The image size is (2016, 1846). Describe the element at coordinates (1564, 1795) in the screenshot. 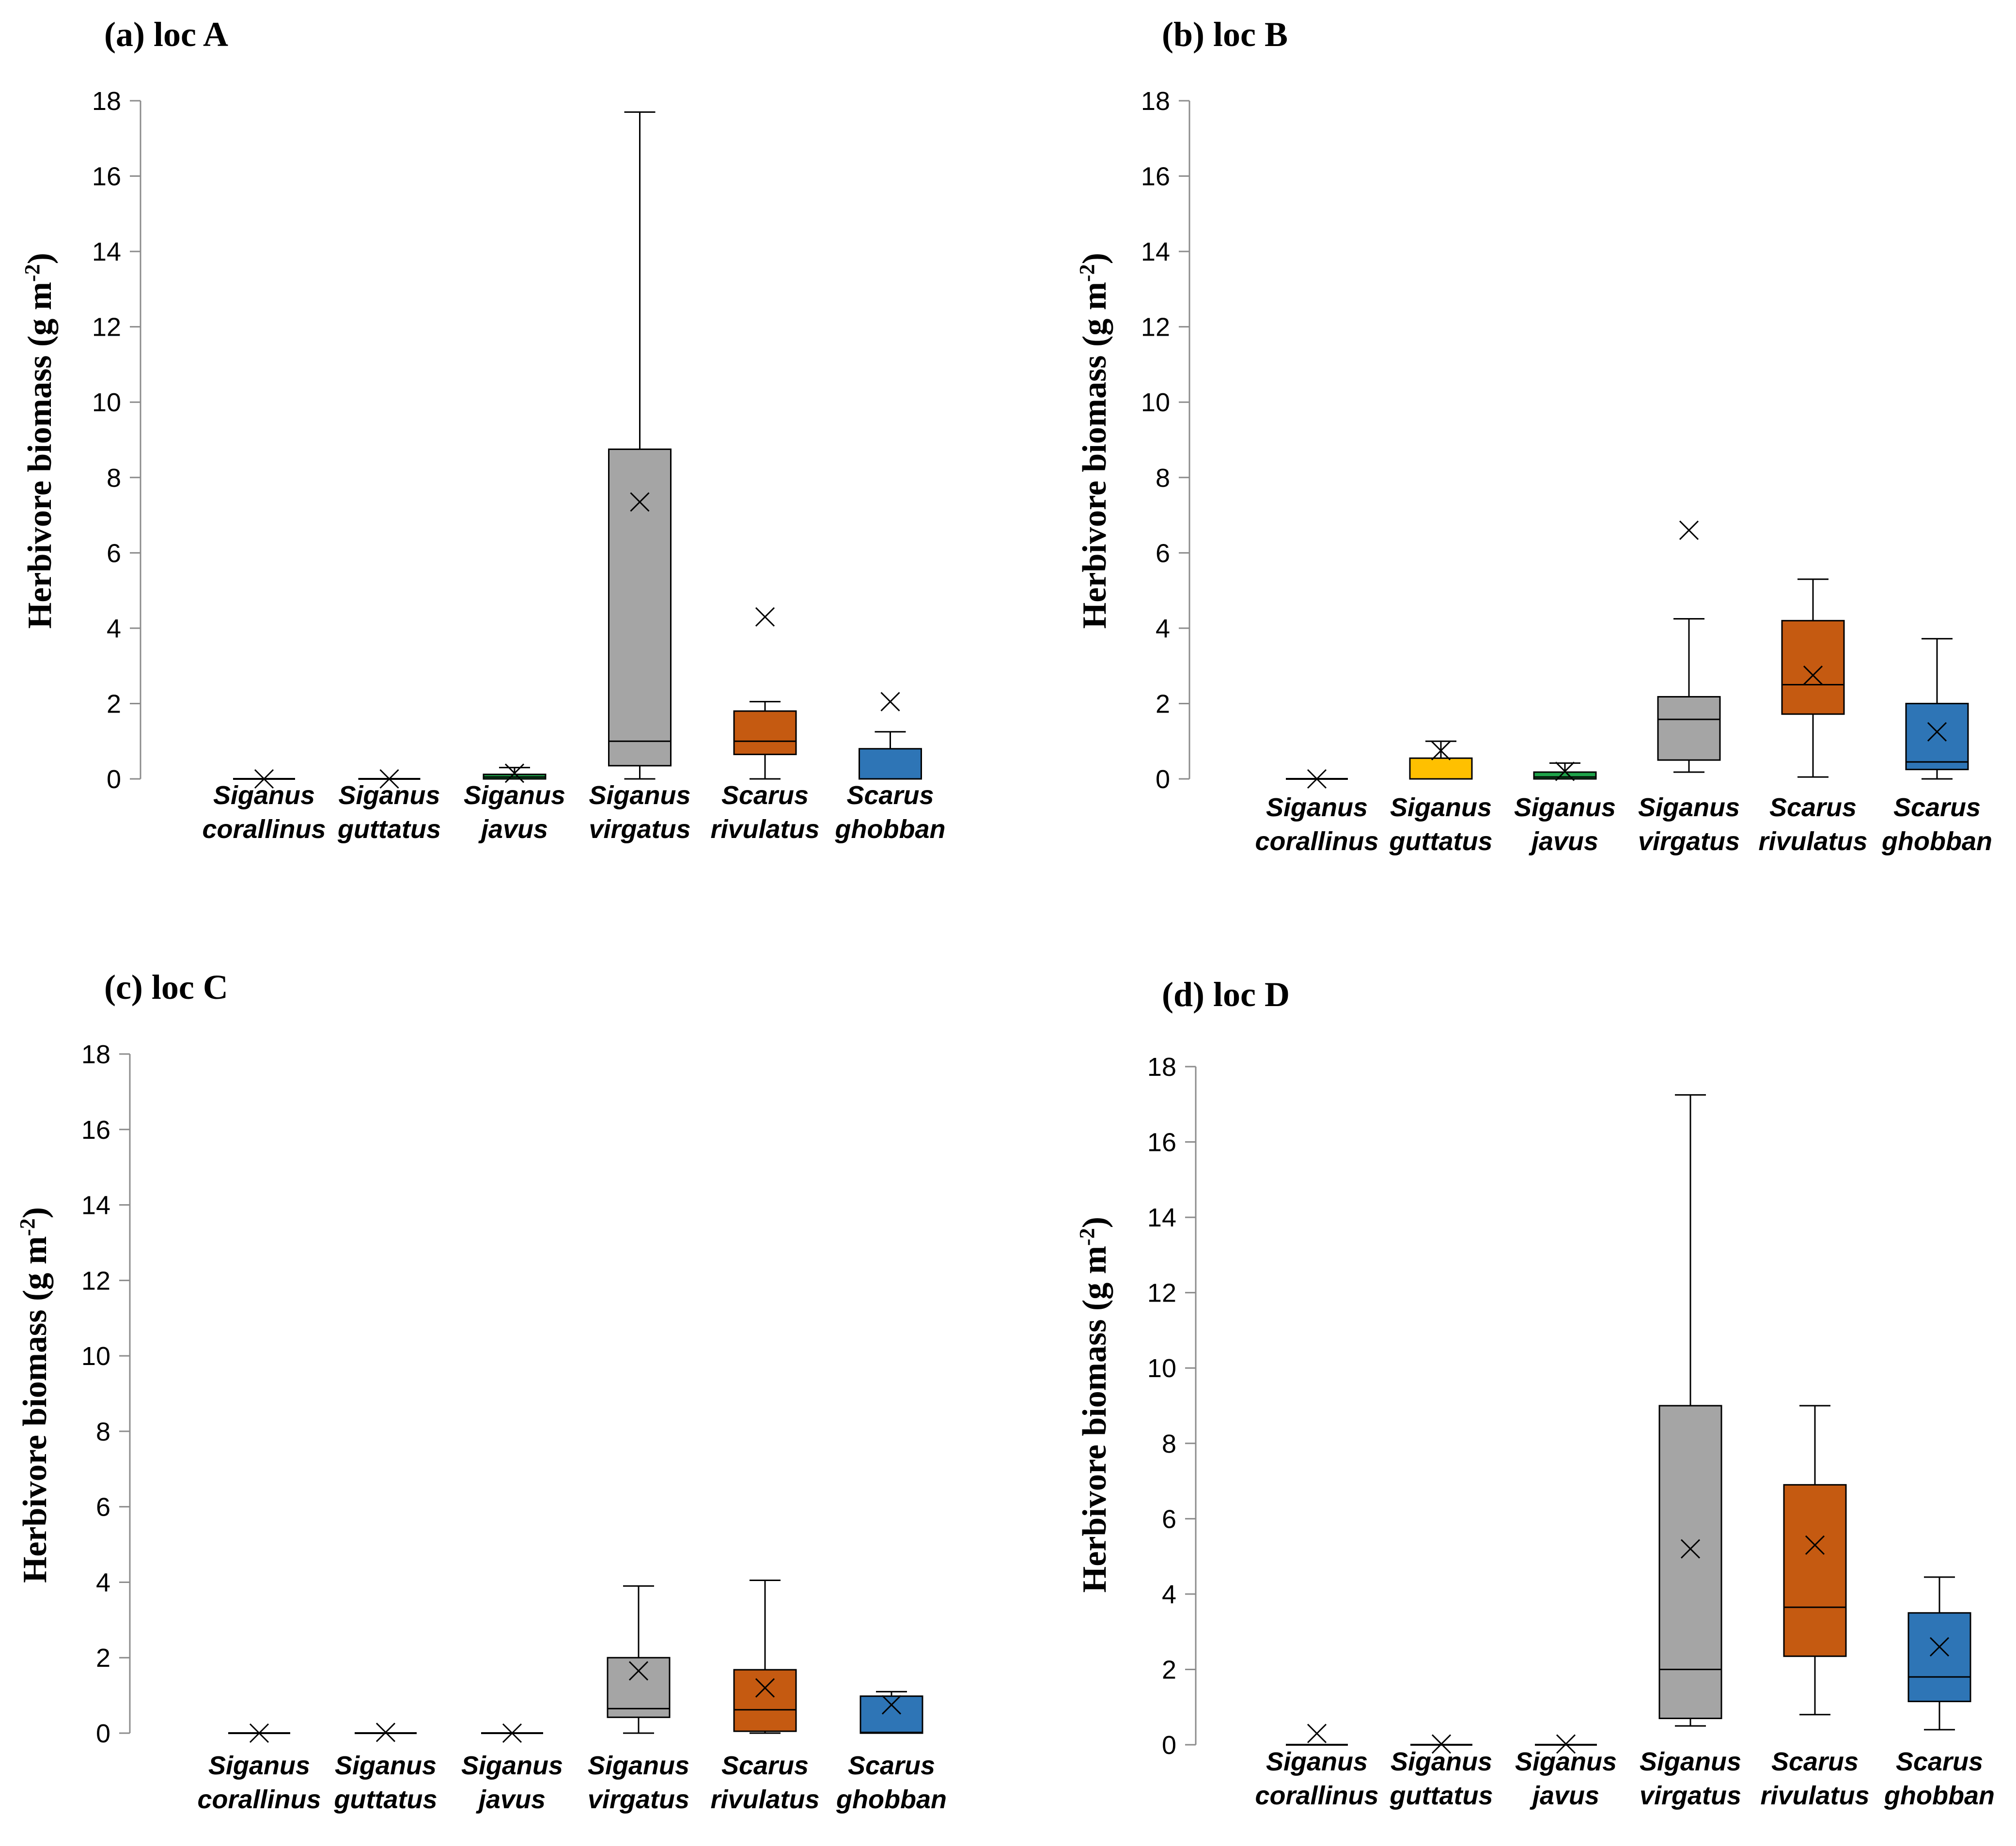

I see `category-label-species: javus` at that location.